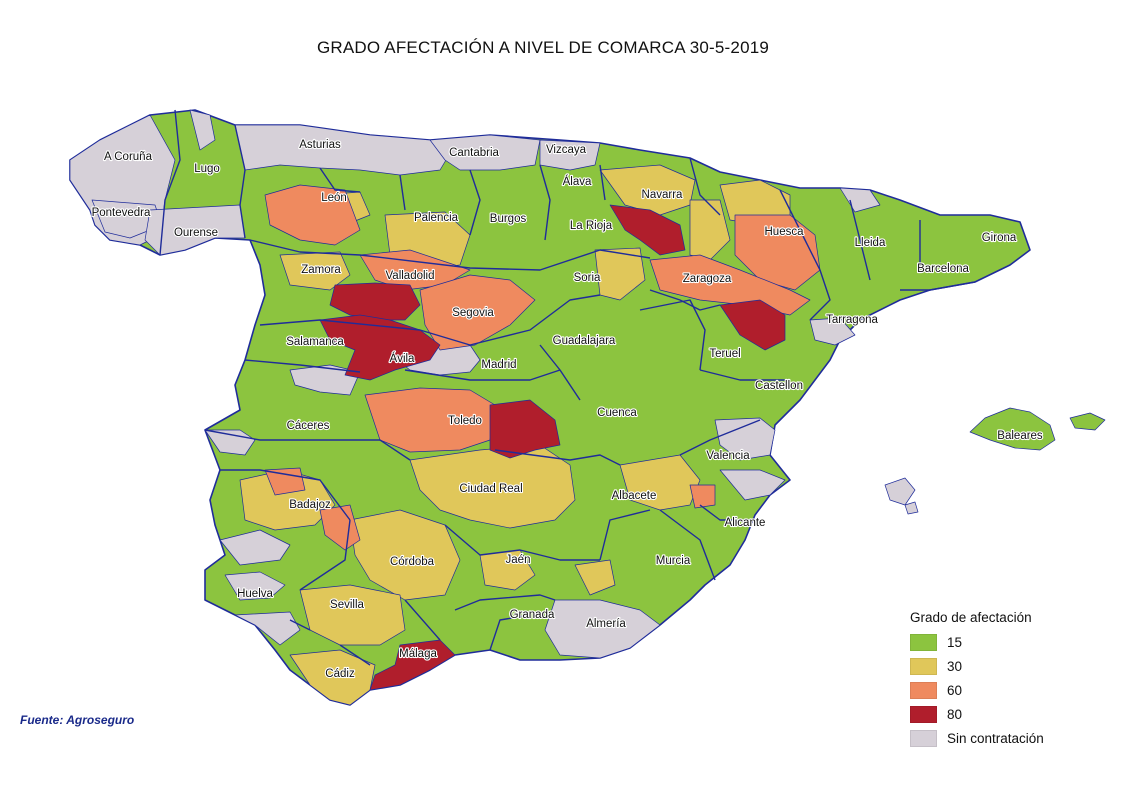  What do you see at coordinates (584, 341) in the screenshot?
I see `province-label-guadalajara: Guadalajara` at bounding box center [584, 341].